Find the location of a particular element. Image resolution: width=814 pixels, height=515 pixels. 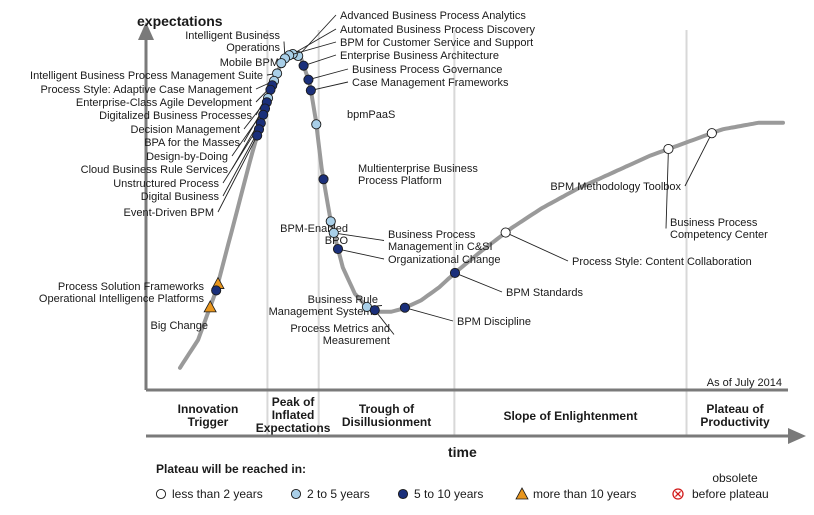

y-axis-arrow is located at coordinates (146, 31).